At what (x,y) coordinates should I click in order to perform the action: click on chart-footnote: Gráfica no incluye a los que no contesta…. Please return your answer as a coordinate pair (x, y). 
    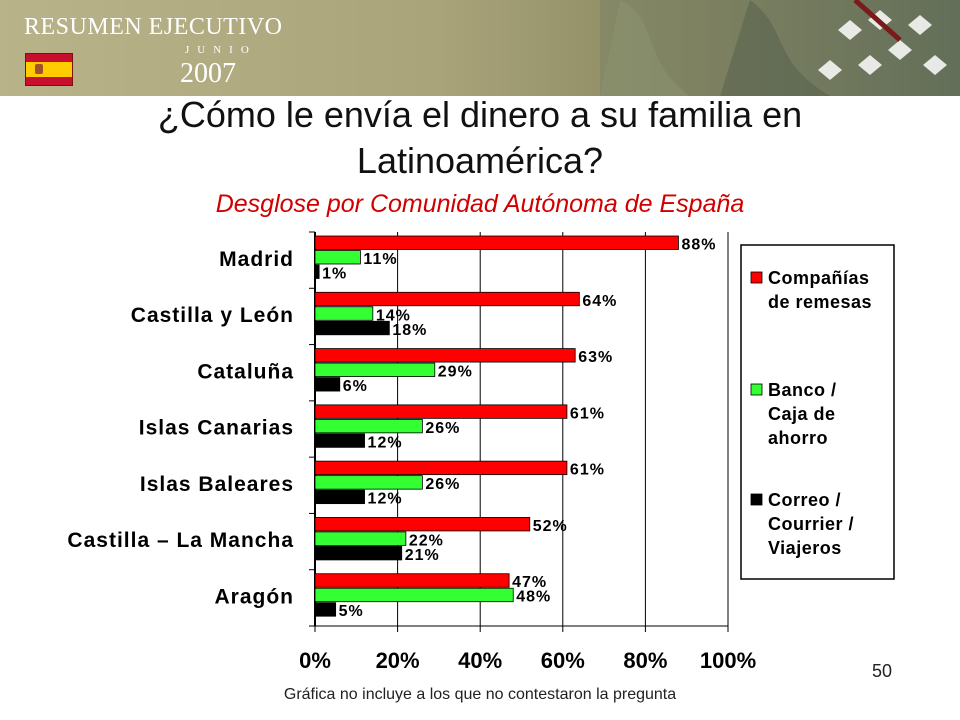
    Looking at the image, I should click on (480, 694).